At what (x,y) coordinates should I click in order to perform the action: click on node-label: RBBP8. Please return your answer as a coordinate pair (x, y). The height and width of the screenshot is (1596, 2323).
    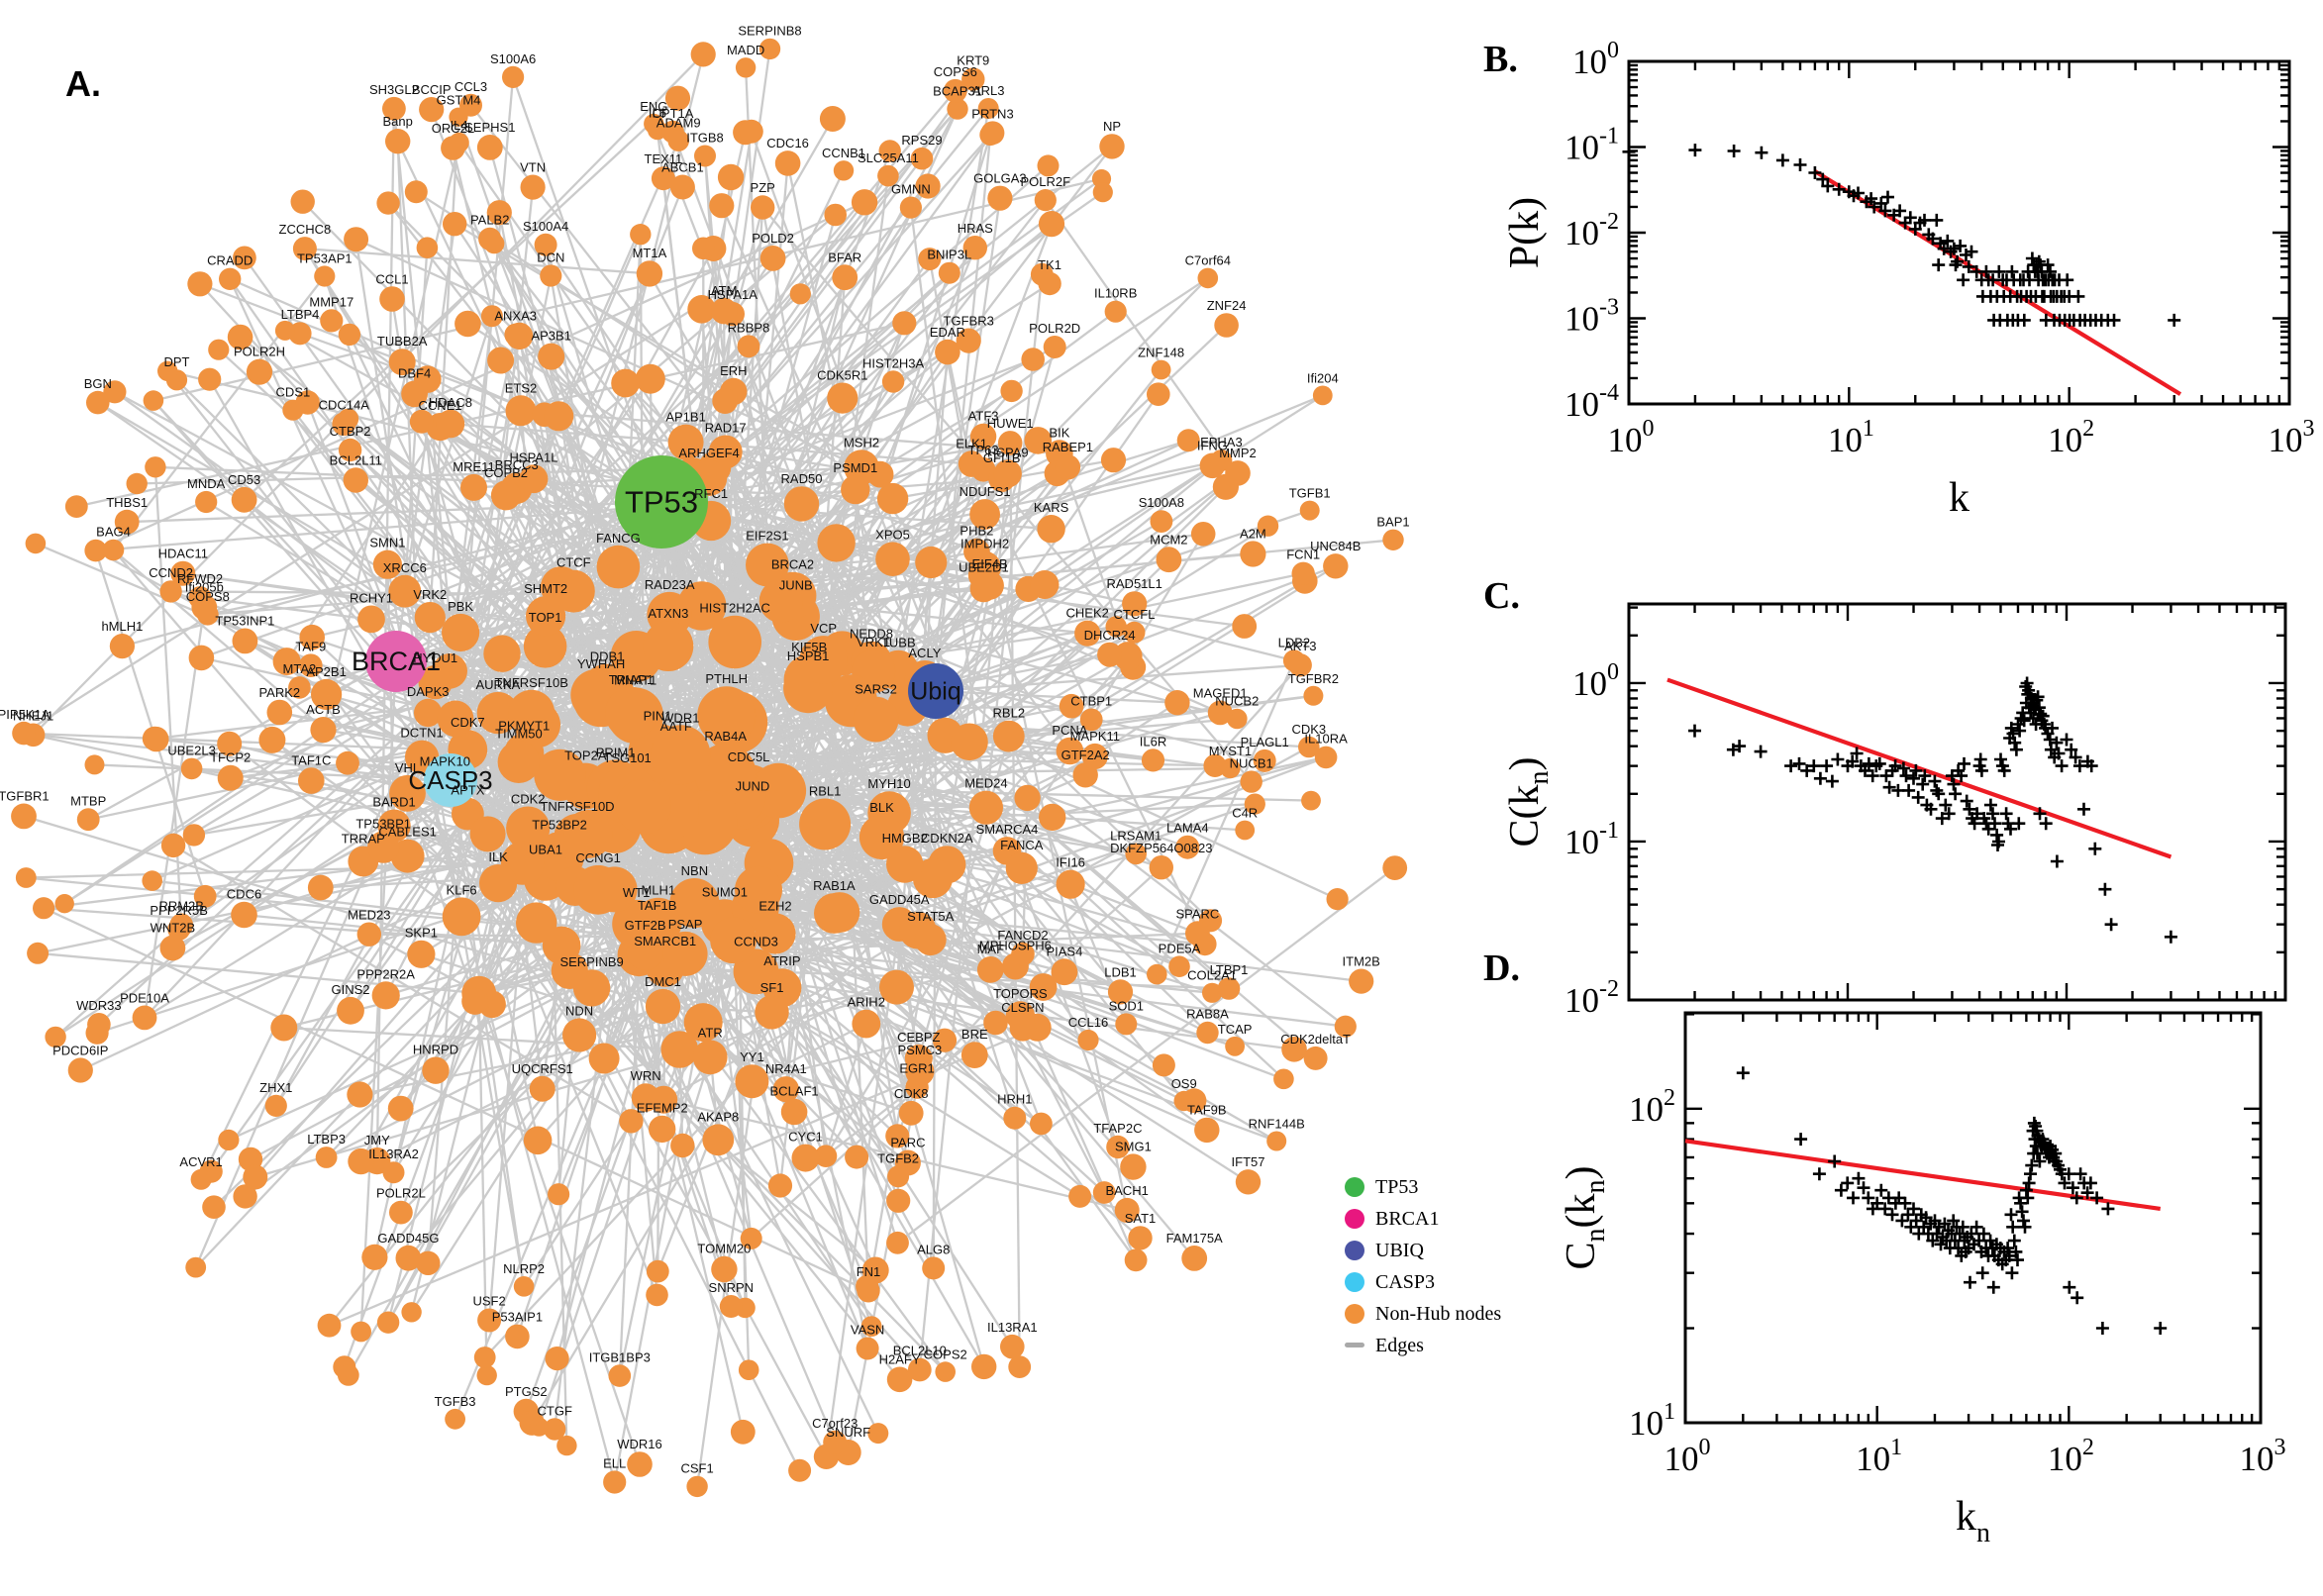
    Looking at the image, I should click on (749, 327).